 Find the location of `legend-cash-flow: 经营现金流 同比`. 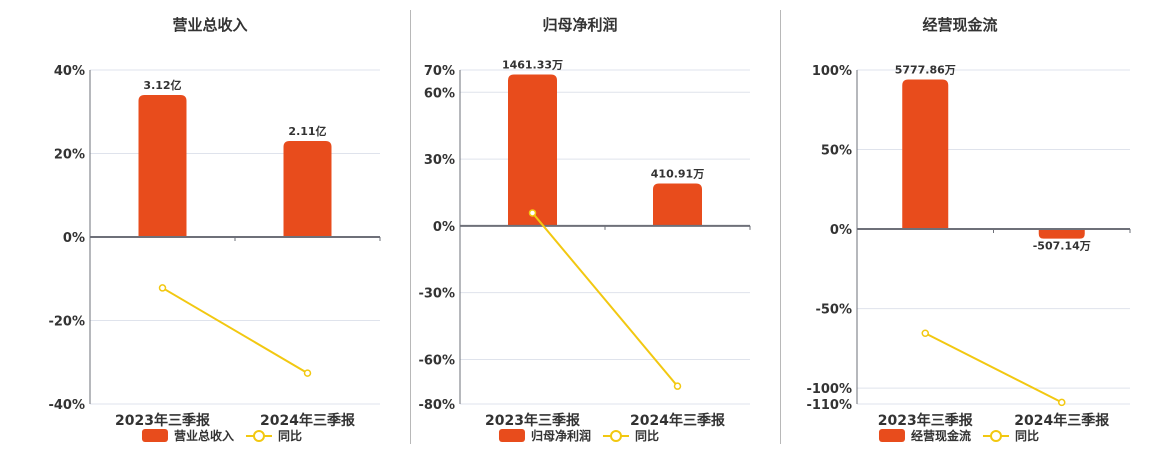

legend-cash-flow: 经营现金流 同比 is located at coordinates (959, 435).